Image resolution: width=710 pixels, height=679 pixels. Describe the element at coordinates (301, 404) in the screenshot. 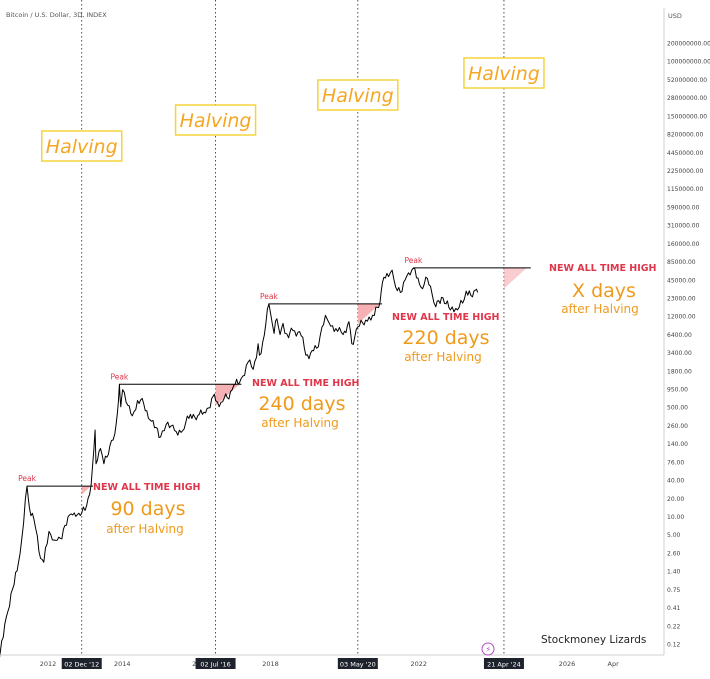

I see `ath-days: 240 days` at that location.